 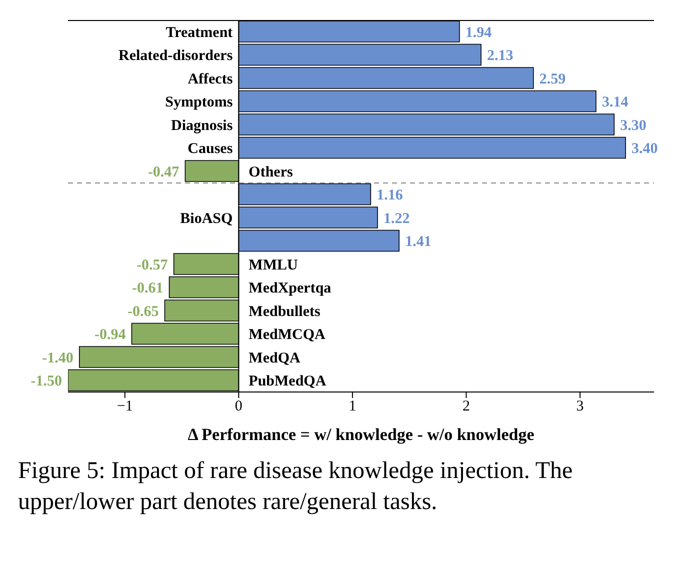 I want to click on x-axis-title: Δ Performance = w/ knowledge - w/o knowledge, so click(x=361, y=434).